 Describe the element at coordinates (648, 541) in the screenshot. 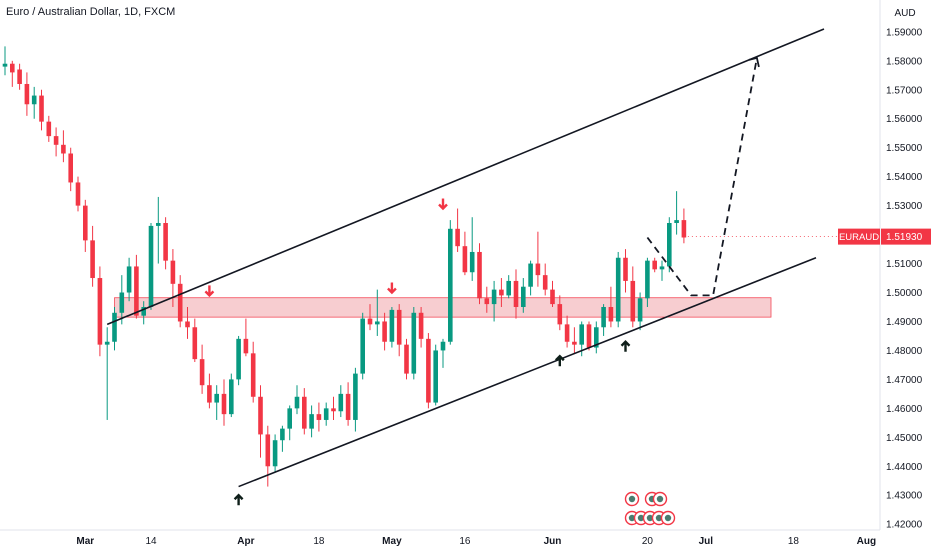

I see `x-tick-label: 20` at that location.